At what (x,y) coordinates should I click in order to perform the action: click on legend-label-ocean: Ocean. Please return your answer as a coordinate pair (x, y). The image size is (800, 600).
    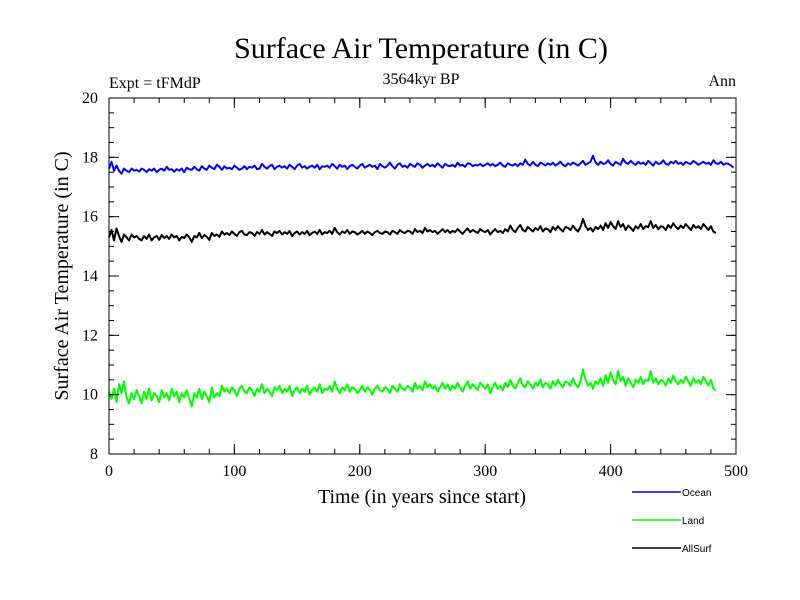
    Looking at the image, I should click on (696, 493).